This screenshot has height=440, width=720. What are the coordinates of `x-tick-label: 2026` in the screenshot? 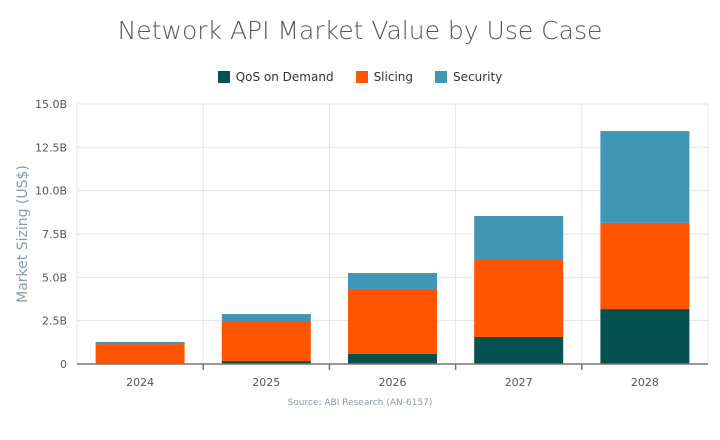 It's located at (393, 382).